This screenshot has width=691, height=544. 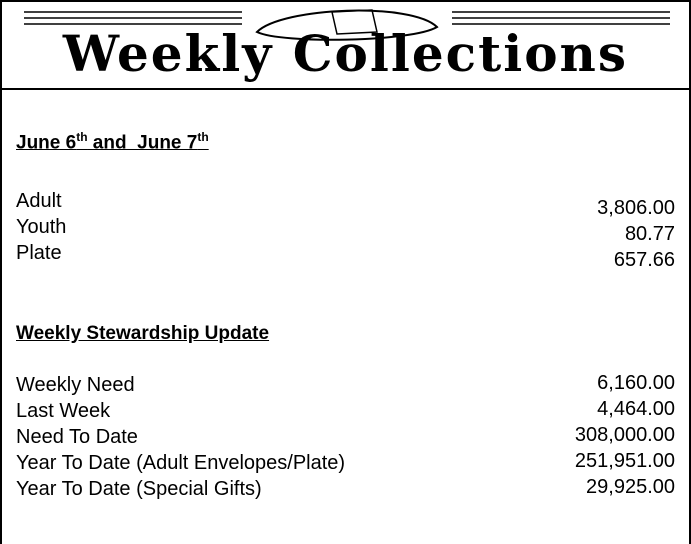 What do you see at coordinates (39, 253) in the screenshot?
I see `row-label: Plate` at bounding box center [39, 253].